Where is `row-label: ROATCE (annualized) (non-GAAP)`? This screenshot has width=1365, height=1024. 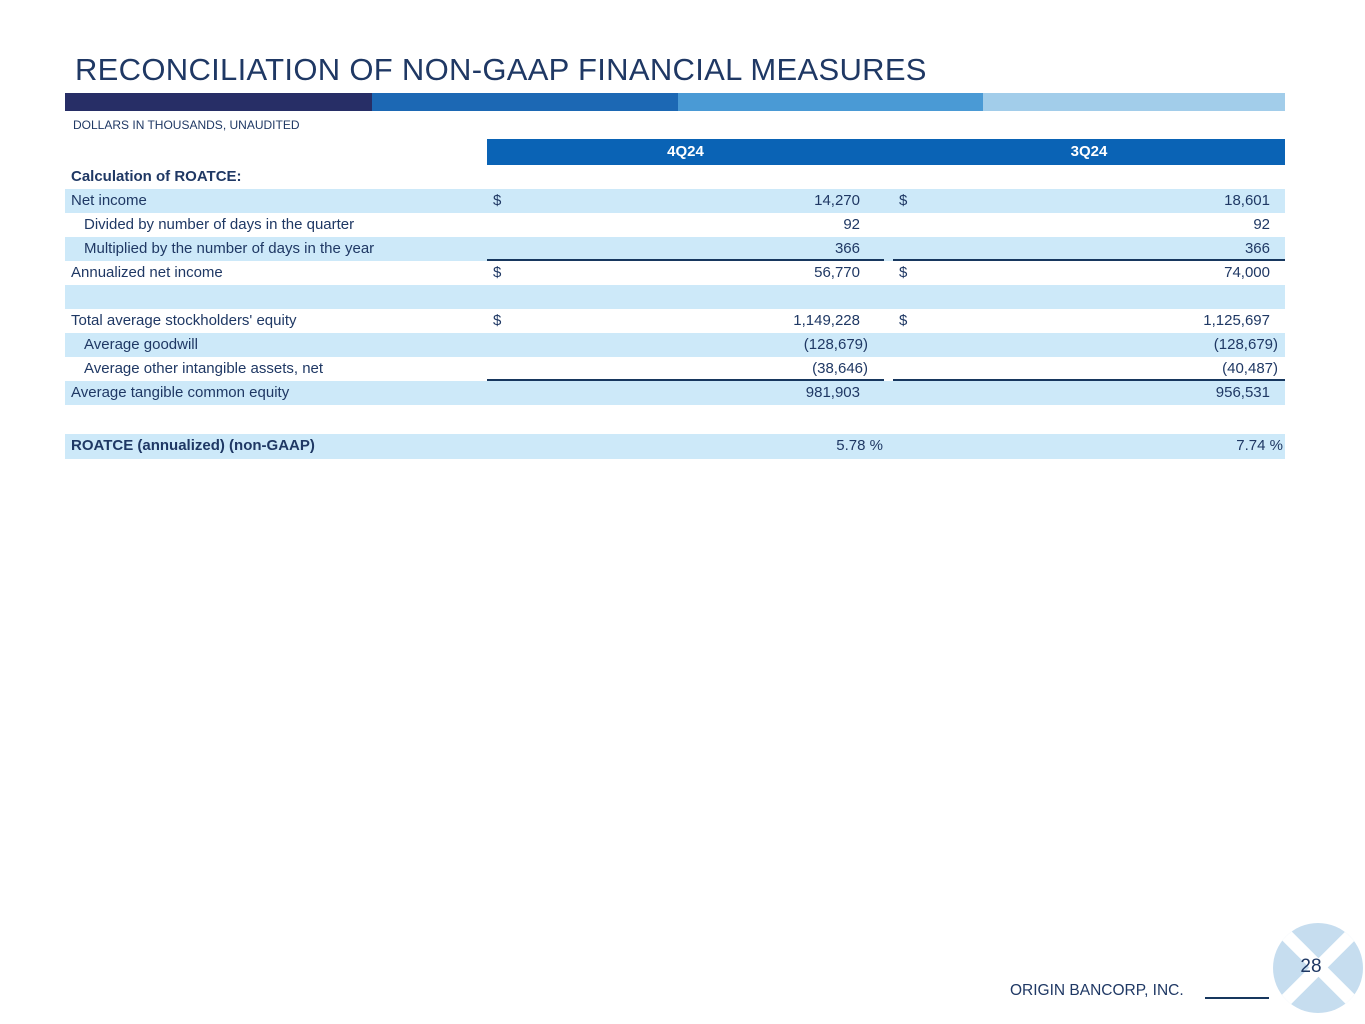 row-label: ROATCE (annualized) (non-GAAP) is located at coordinates (193, 445).